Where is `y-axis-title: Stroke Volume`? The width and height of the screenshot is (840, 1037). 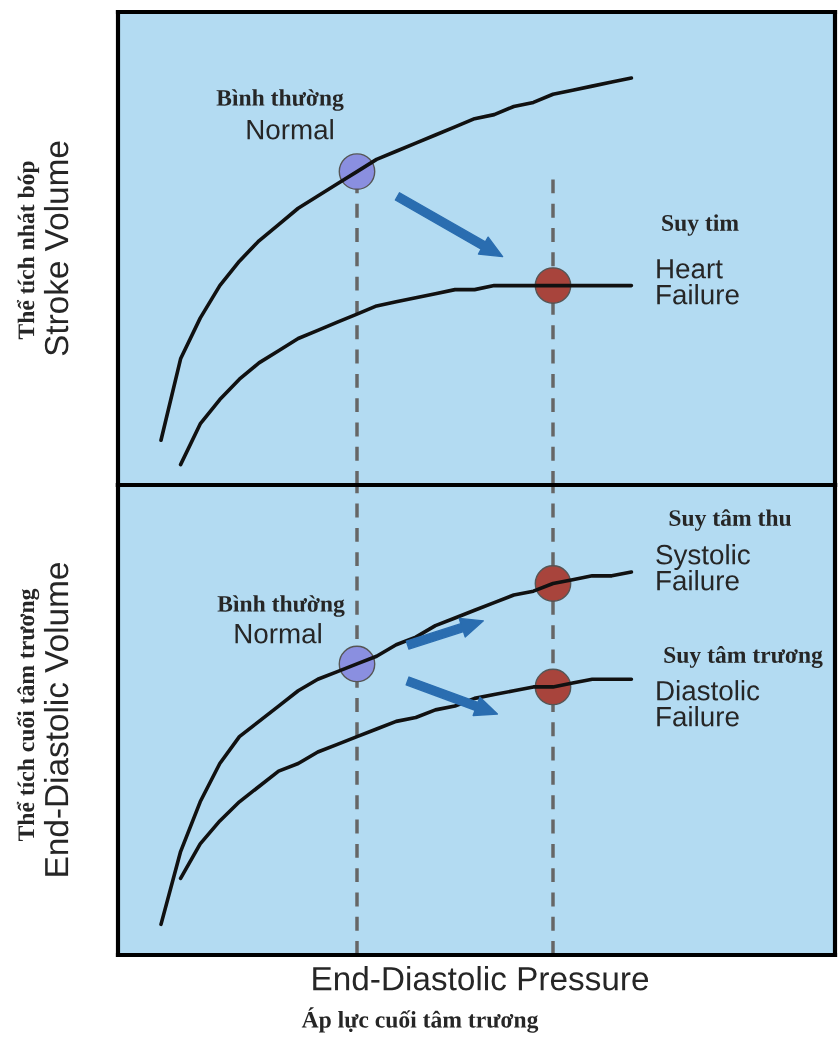
y-axis-title: Stroke Volume is located at coordinates (56, 248).